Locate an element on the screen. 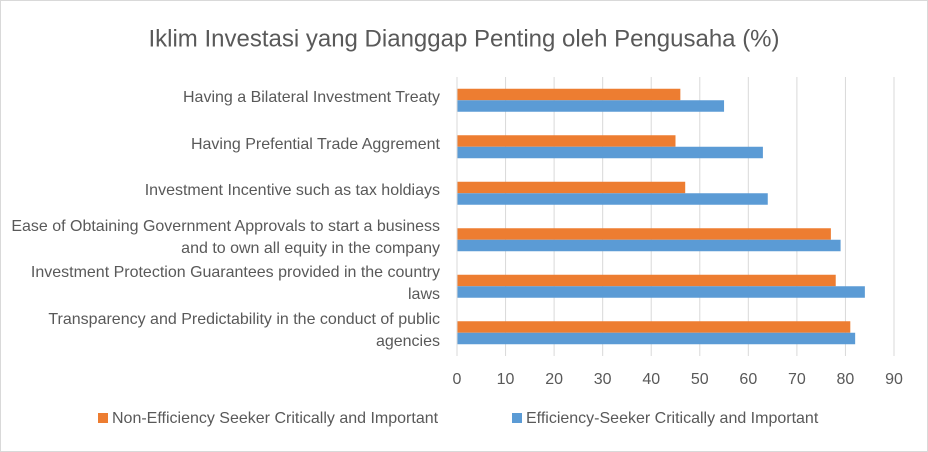 The image size is (928, 452). x-tick-label: 40 is located at coordinates (651, 379).